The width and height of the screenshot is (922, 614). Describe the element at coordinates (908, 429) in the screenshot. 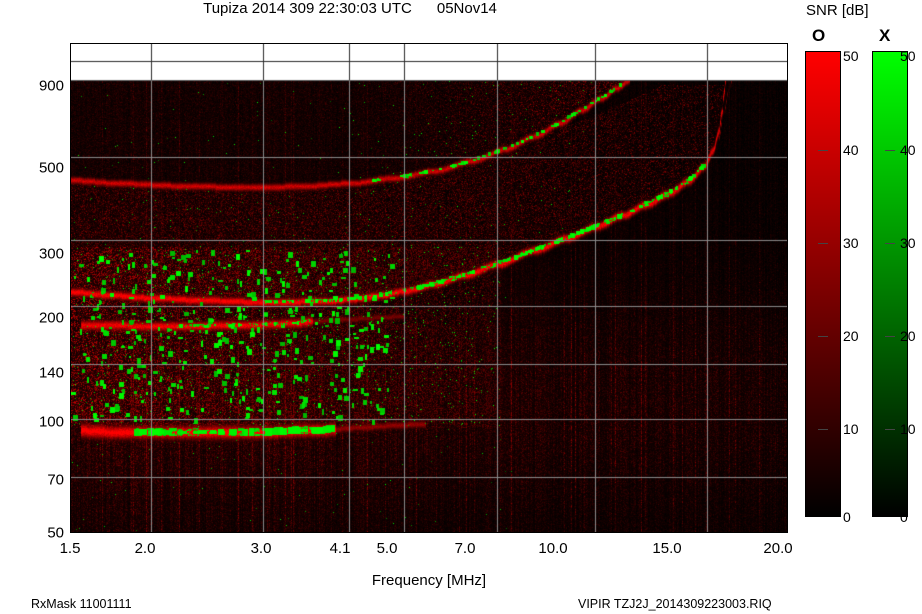

I see `colorbar-x-tick-10: 10` at that location.